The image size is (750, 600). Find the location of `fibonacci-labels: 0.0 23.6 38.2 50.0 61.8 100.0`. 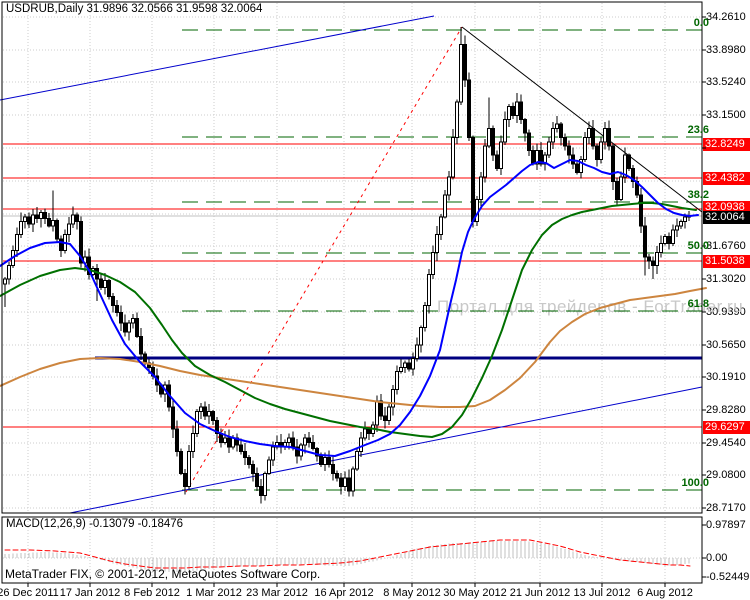

fibonacci-labels: 0.0 23.6 38.2 50.0 61.8 100.0 is located at coordinates (695, 253).